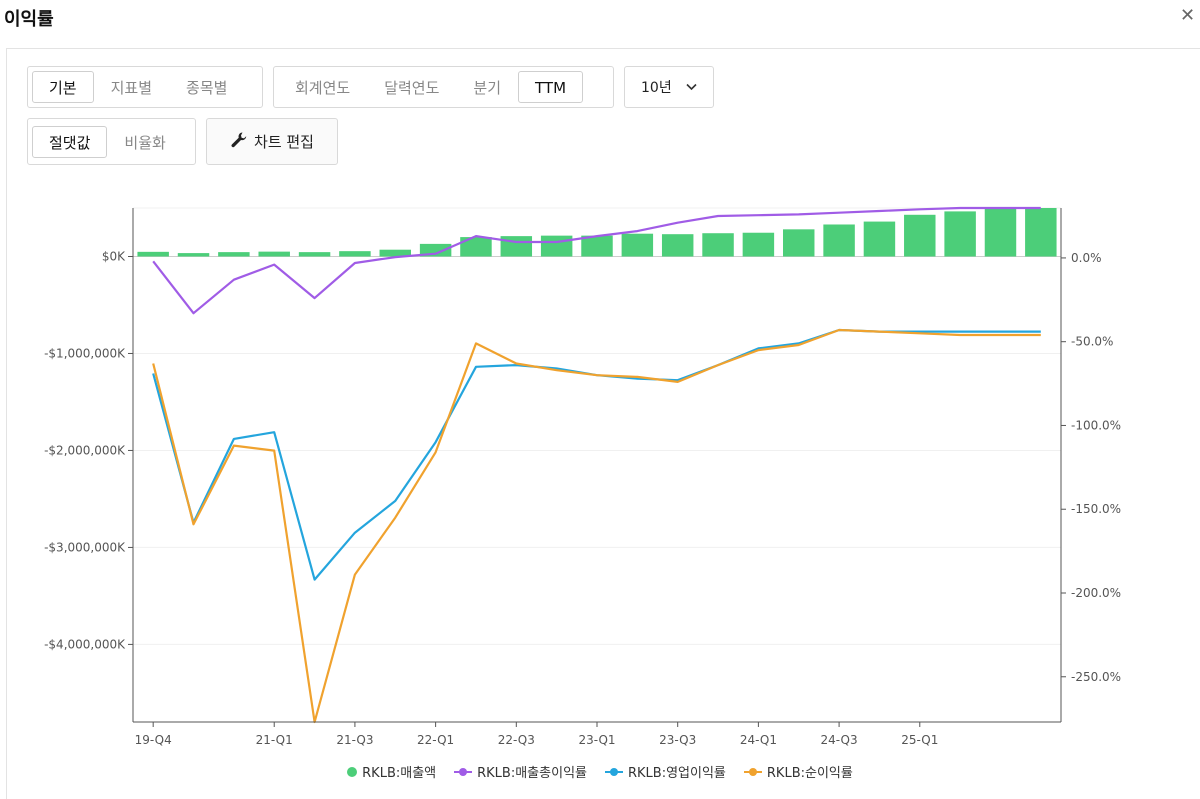  Describe the element at coordinates (85, 450) in the screenshot. I see `y-left-tick-label: -$2,000,000K` at that location.